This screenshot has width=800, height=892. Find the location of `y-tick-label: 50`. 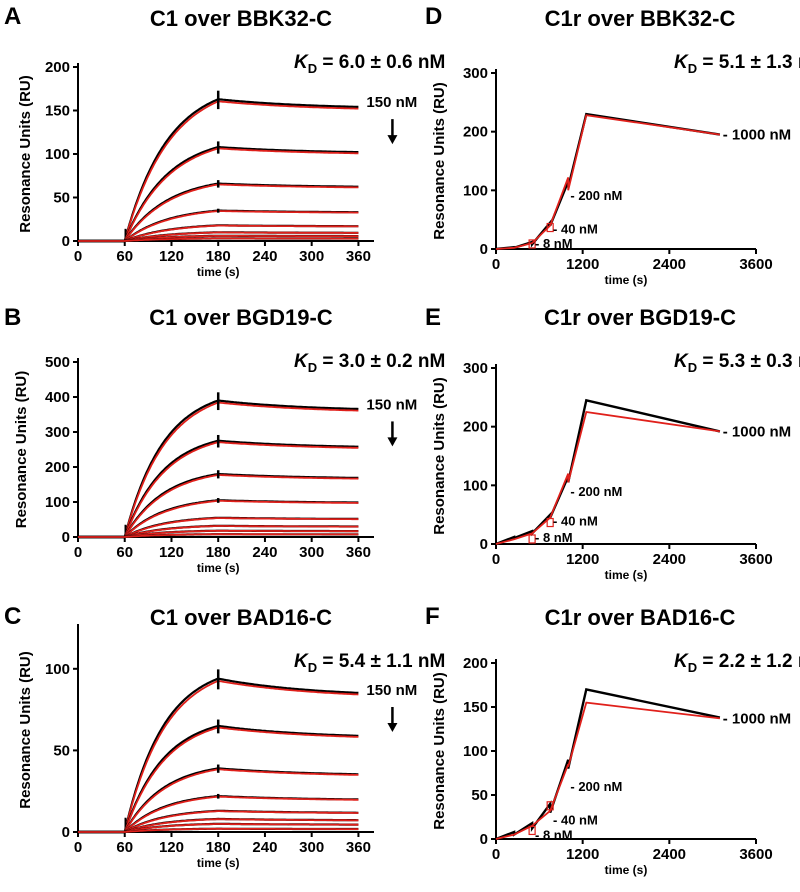

y-tick-label: 50 is located at coordinates (61, 198).